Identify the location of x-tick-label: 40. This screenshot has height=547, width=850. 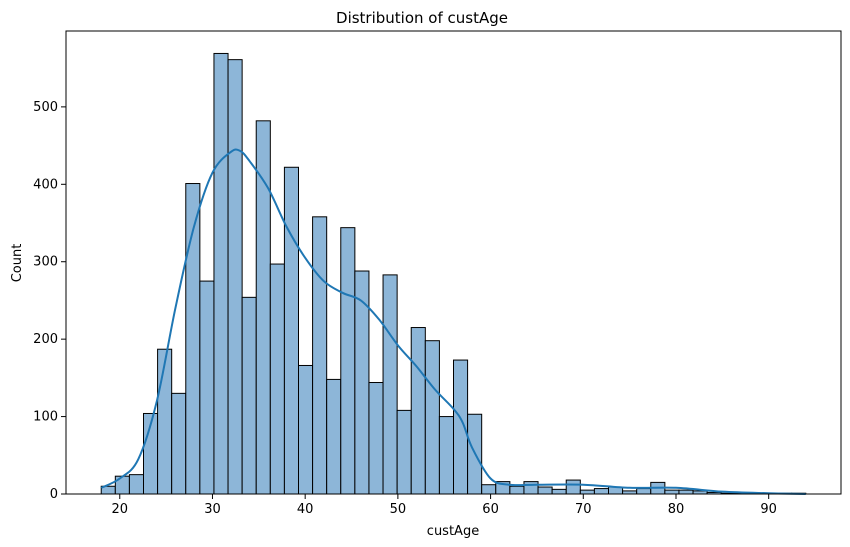
(305, 509).